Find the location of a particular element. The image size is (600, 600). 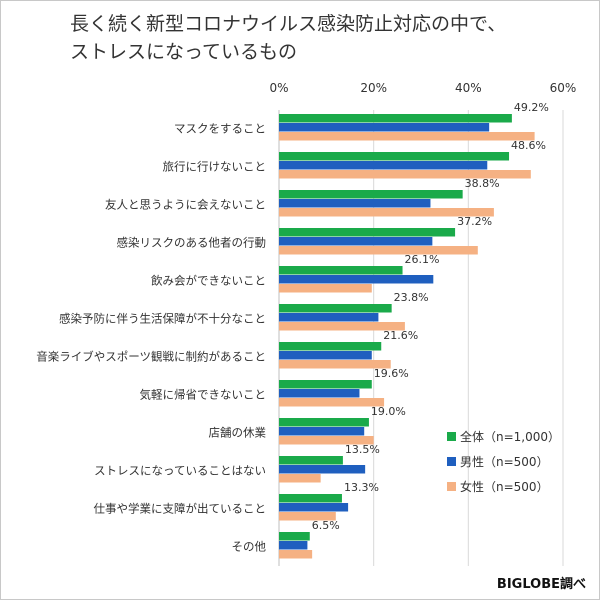

category-label: 気軽に帰省できないこと is located at coordinates (203, 395).